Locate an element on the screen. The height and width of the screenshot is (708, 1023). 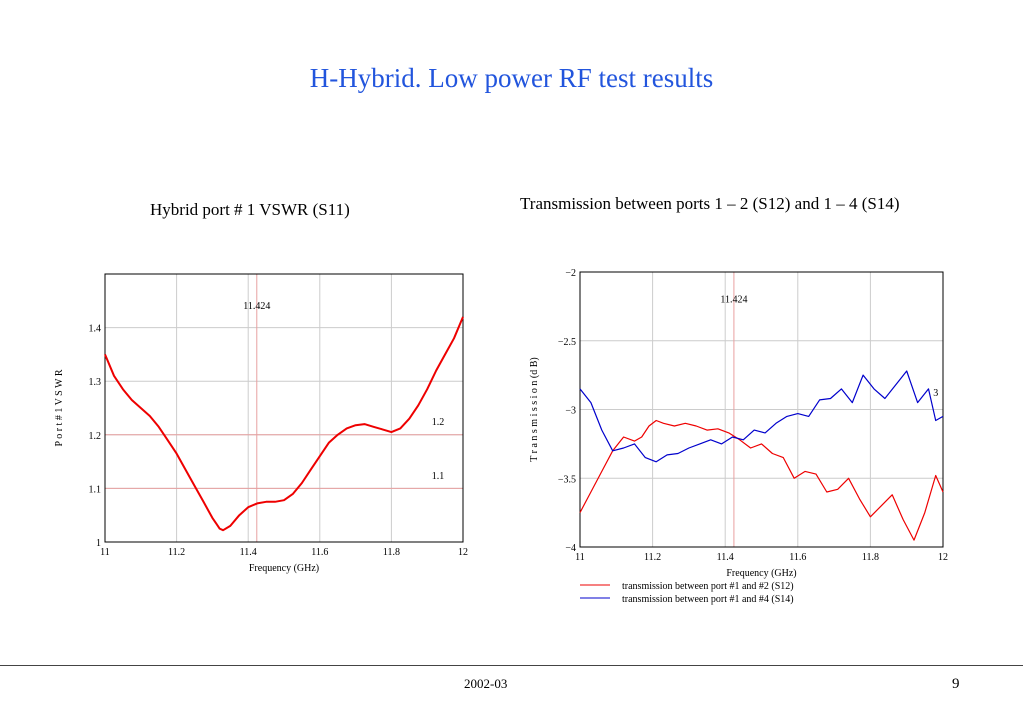
y-tick-label: −2.5 is located at coordinates (567, 342).